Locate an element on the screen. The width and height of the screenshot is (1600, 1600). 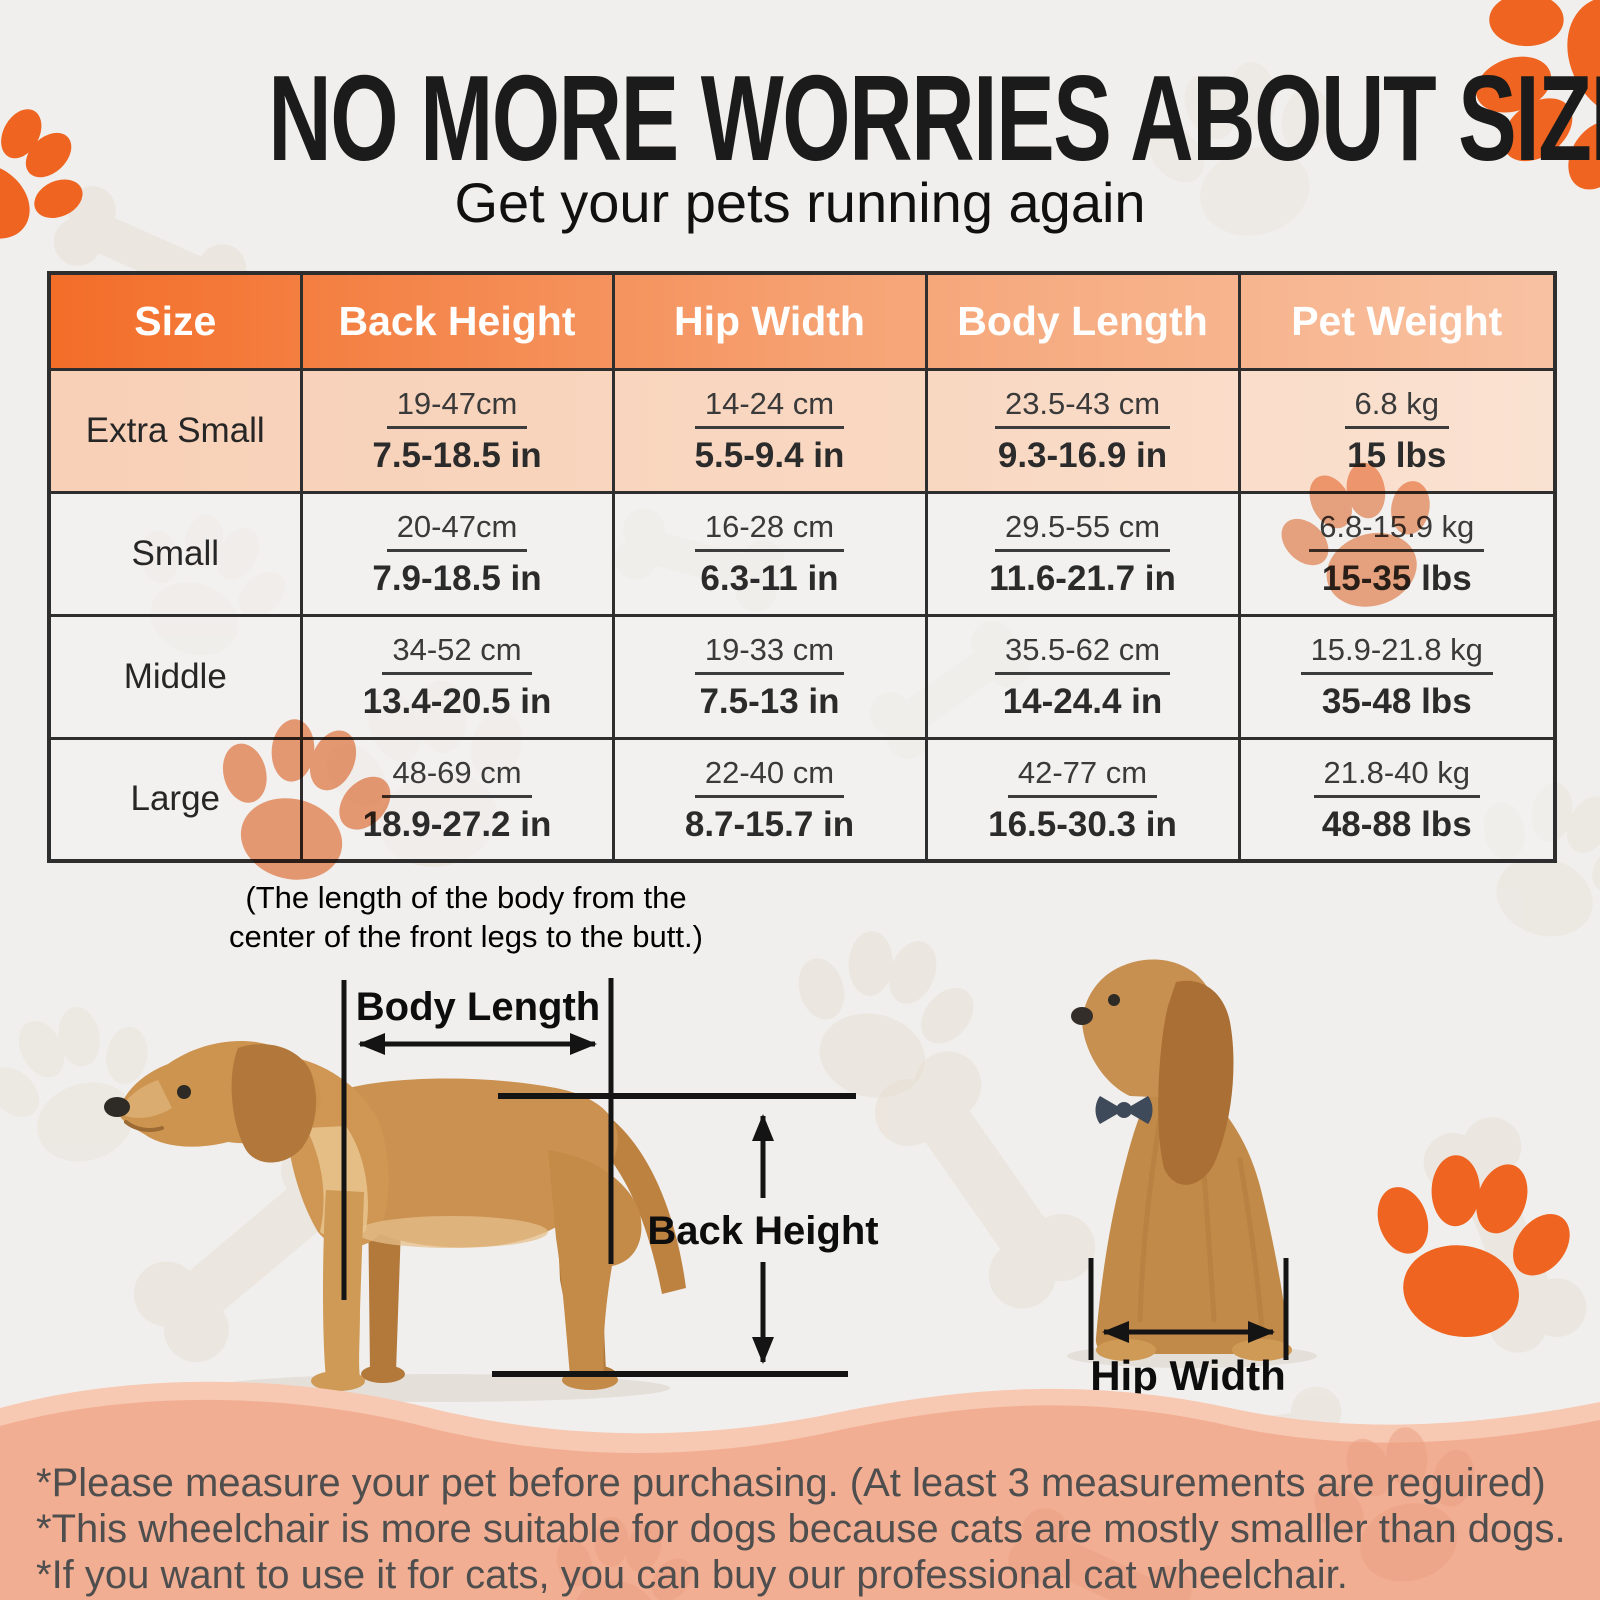
metric-value: 35.5-62 cm is located at coordinates (1082, 654).